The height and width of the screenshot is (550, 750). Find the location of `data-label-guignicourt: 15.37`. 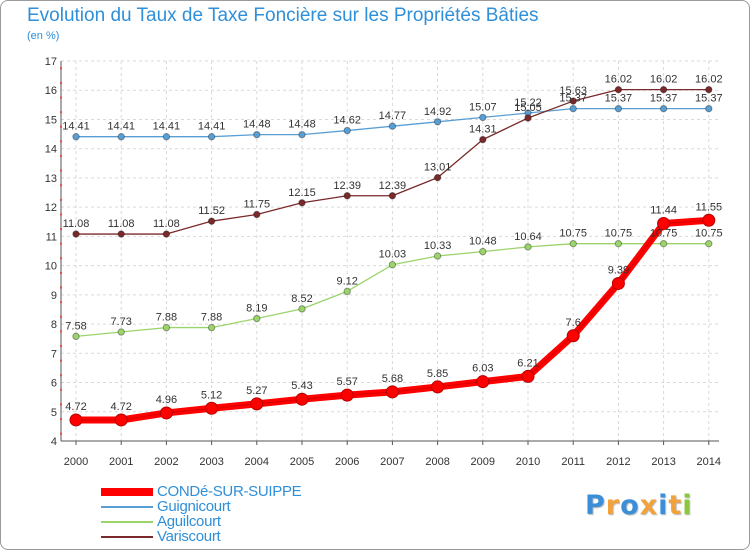

data-label-guignicourt: 15.37 is located at coordinates (709, 99).